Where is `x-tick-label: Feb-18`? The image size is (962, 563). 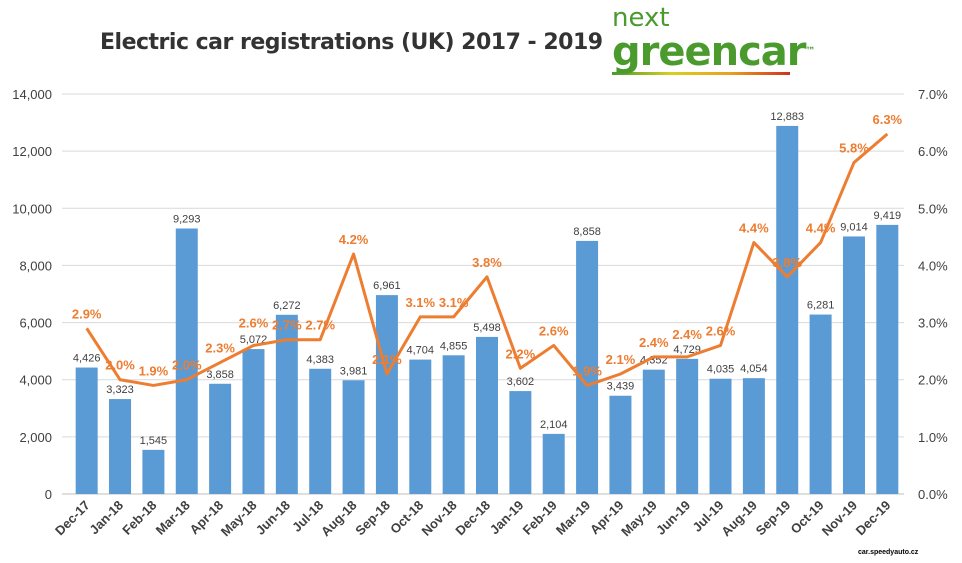 x-tick-label: Feb-18 is located at coordinates (139, 518).